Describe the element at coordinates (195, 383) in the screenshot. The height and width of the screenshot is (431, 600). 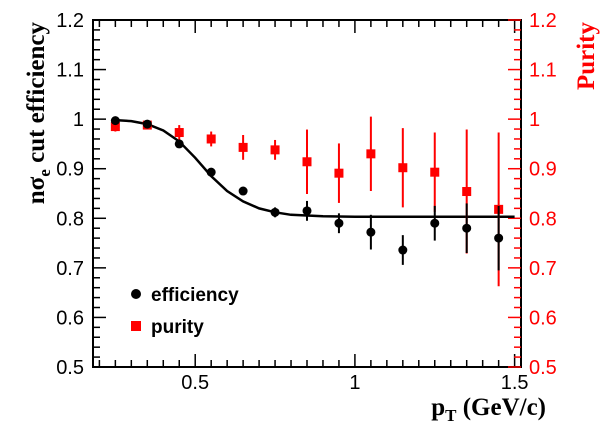
I see `x-tick-label: 0.5` at that location.